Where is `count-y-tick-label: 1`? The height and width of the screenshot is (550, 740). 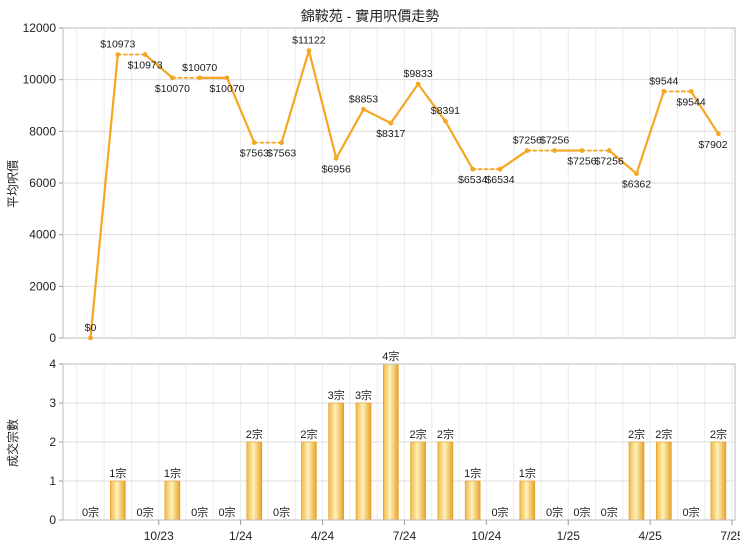
count-y-tick-label: 1 is located at coordinates (52, 481).